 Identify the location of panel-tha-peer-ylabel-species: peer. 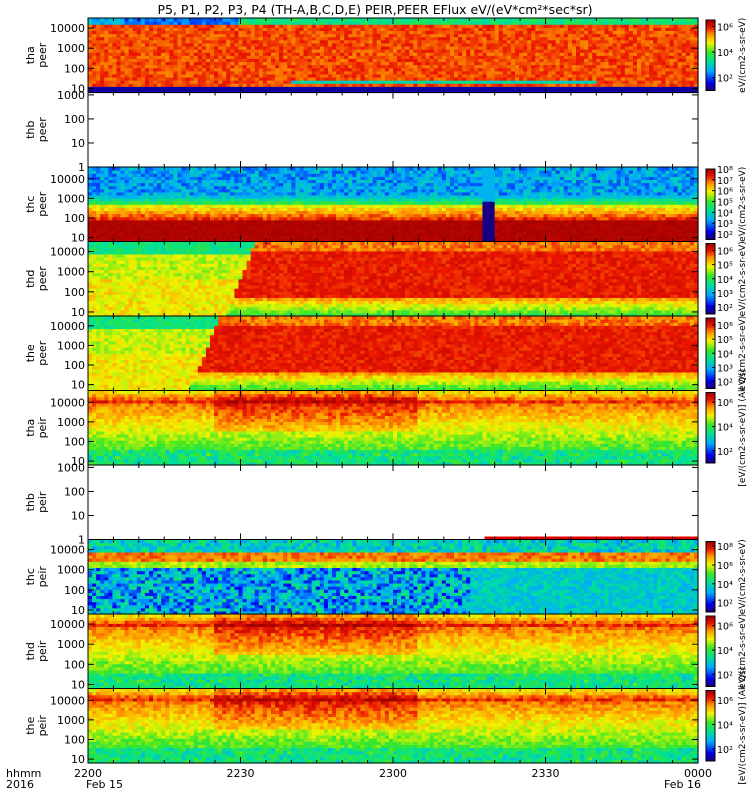
(42, 55).